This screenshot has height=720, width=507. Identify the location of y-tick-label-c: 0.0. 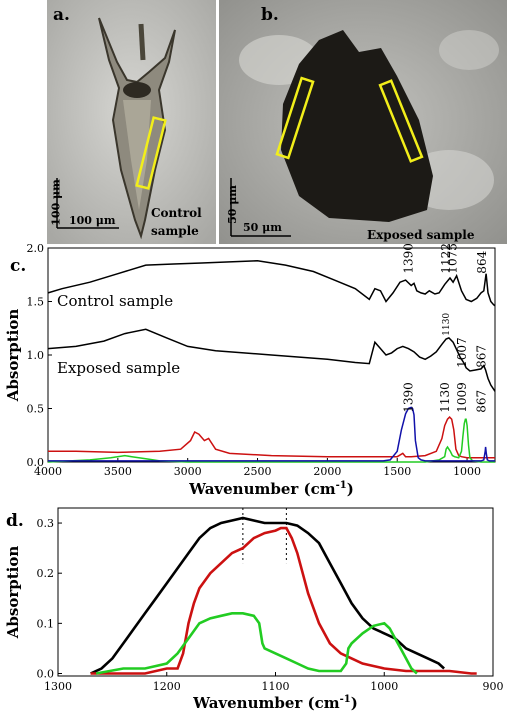
(36, 462).